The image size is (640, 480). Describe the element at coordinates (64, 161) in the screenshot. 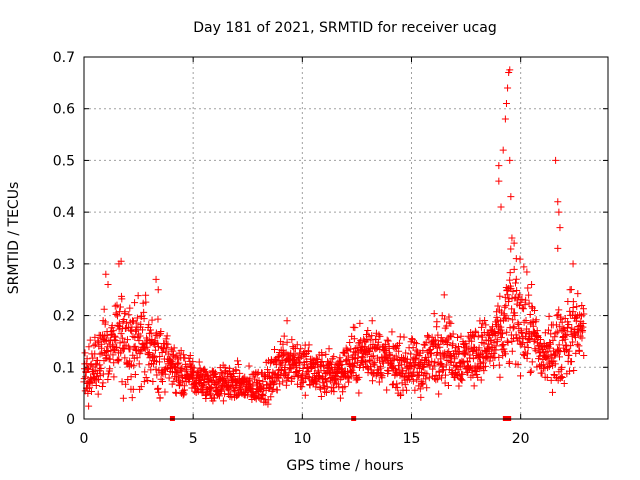

I see `y-tick-label: 0.5` at that location.